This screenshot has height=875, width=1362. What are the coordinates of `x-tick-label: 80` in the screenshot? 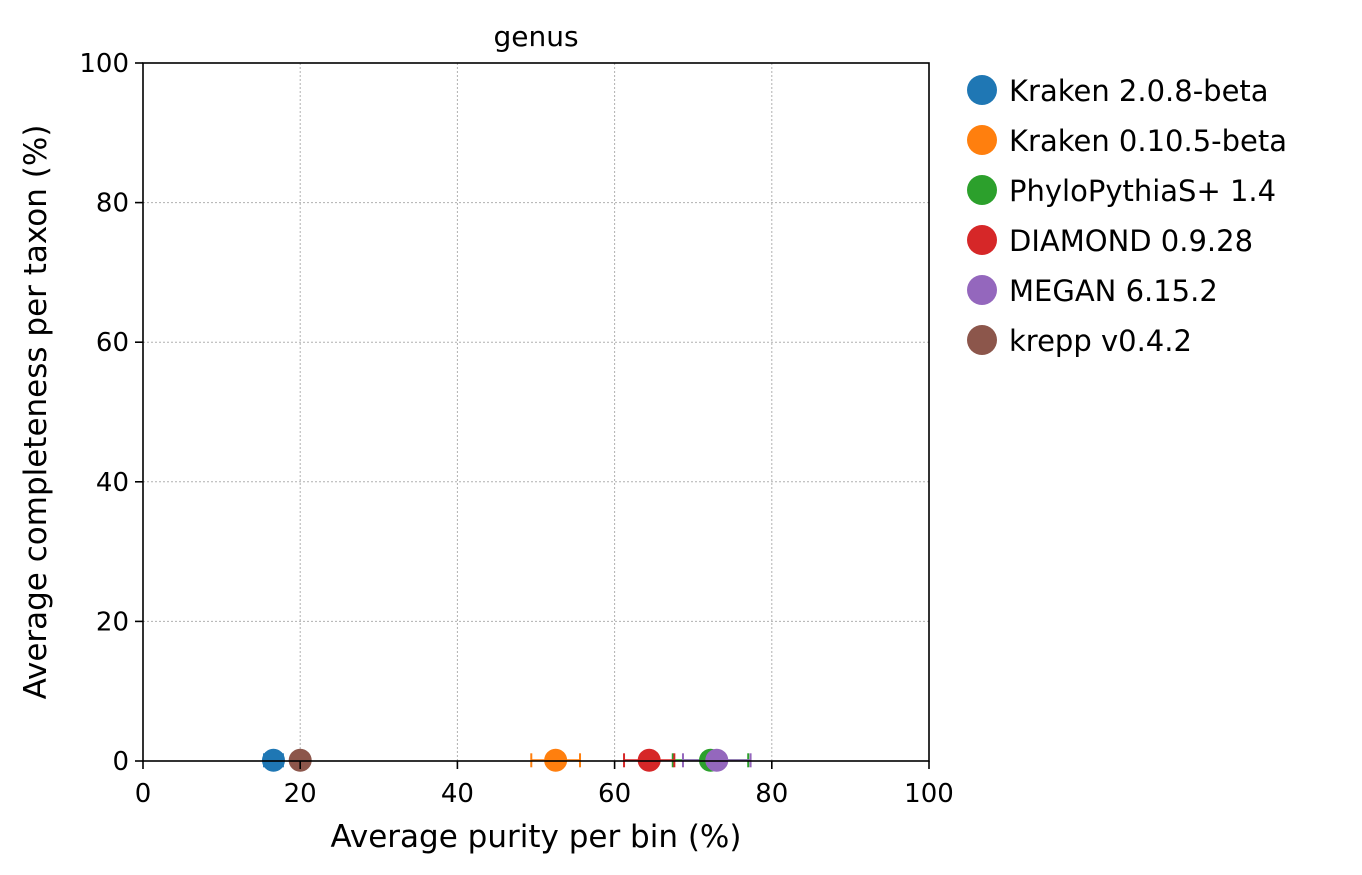 It's located at (771, 794).